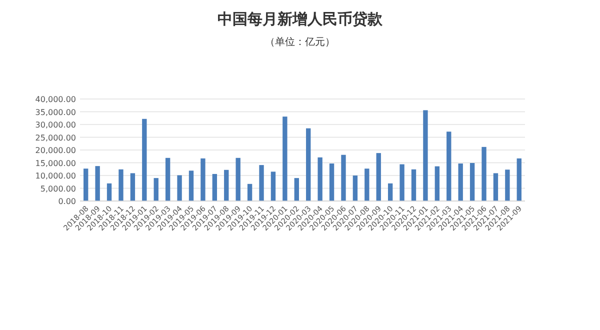 Image resolution: width=600 pixels, height=330 pixels. Describe the element at coordinates (55, 137) in the screenshot. I see `y-tick-label: 25,000.00` at that location.